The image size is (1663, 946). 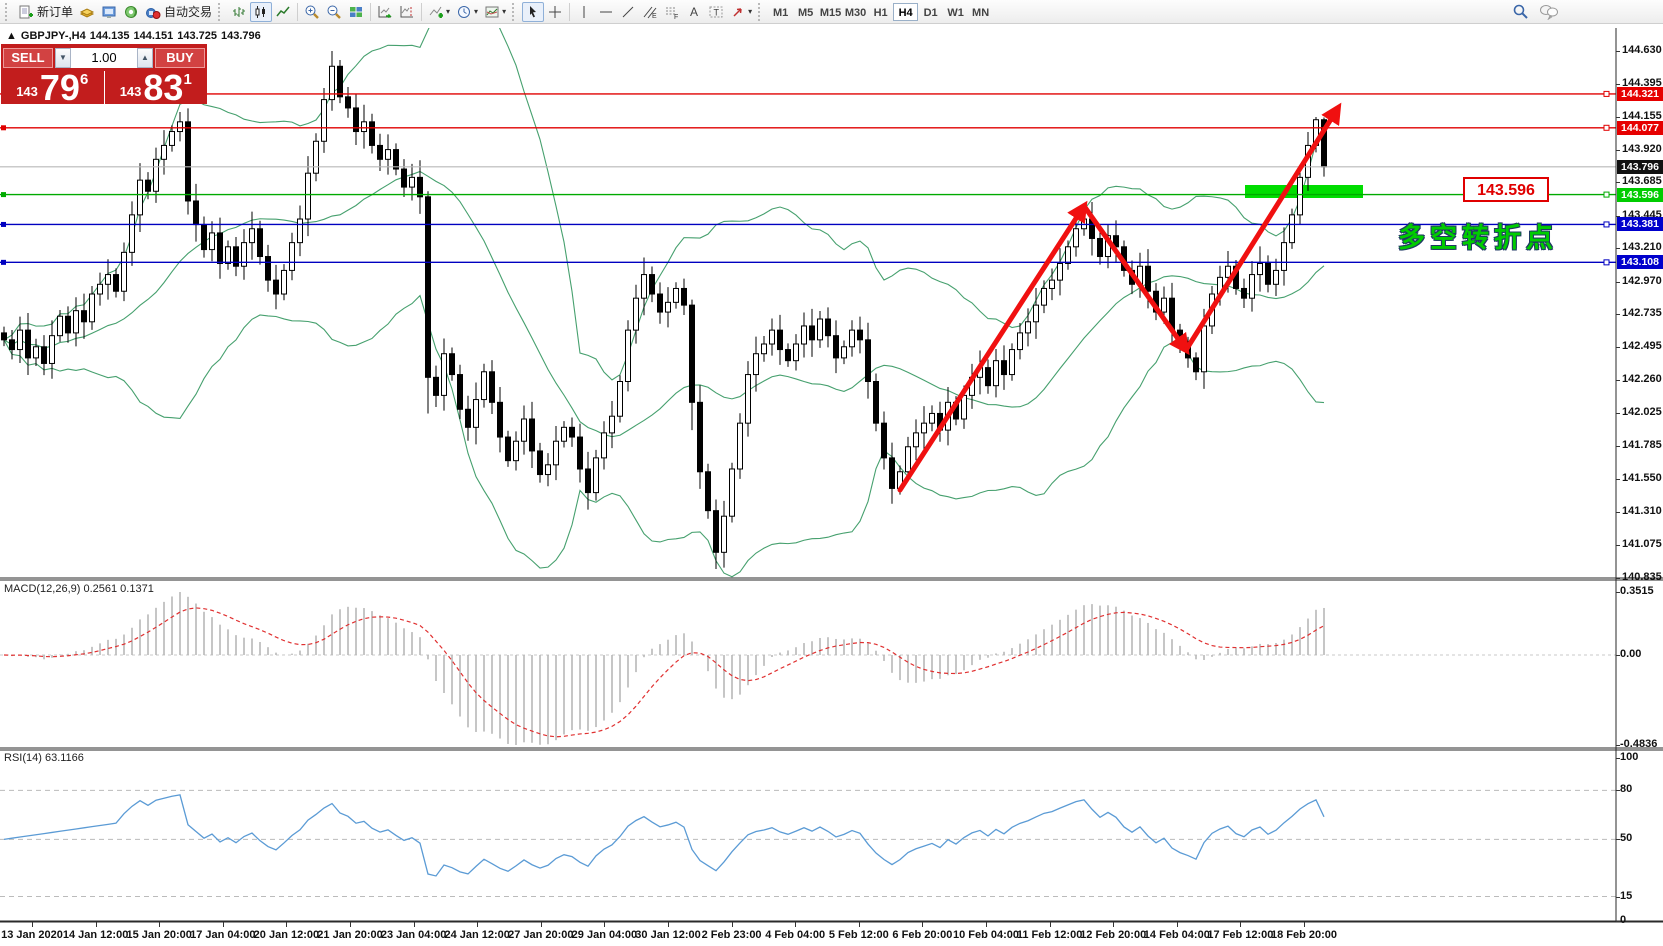 I want to click on templates-button: ▾, so click(x=495, y=12).